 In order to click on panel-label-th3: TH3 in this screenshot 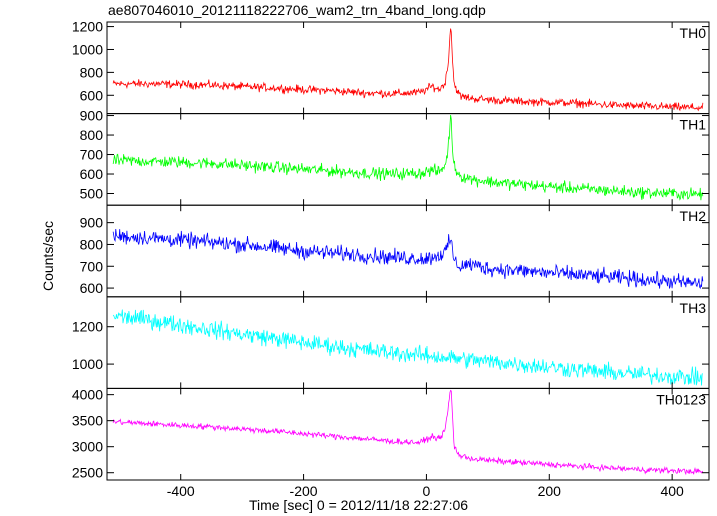, I will do `click(693, 308)`.